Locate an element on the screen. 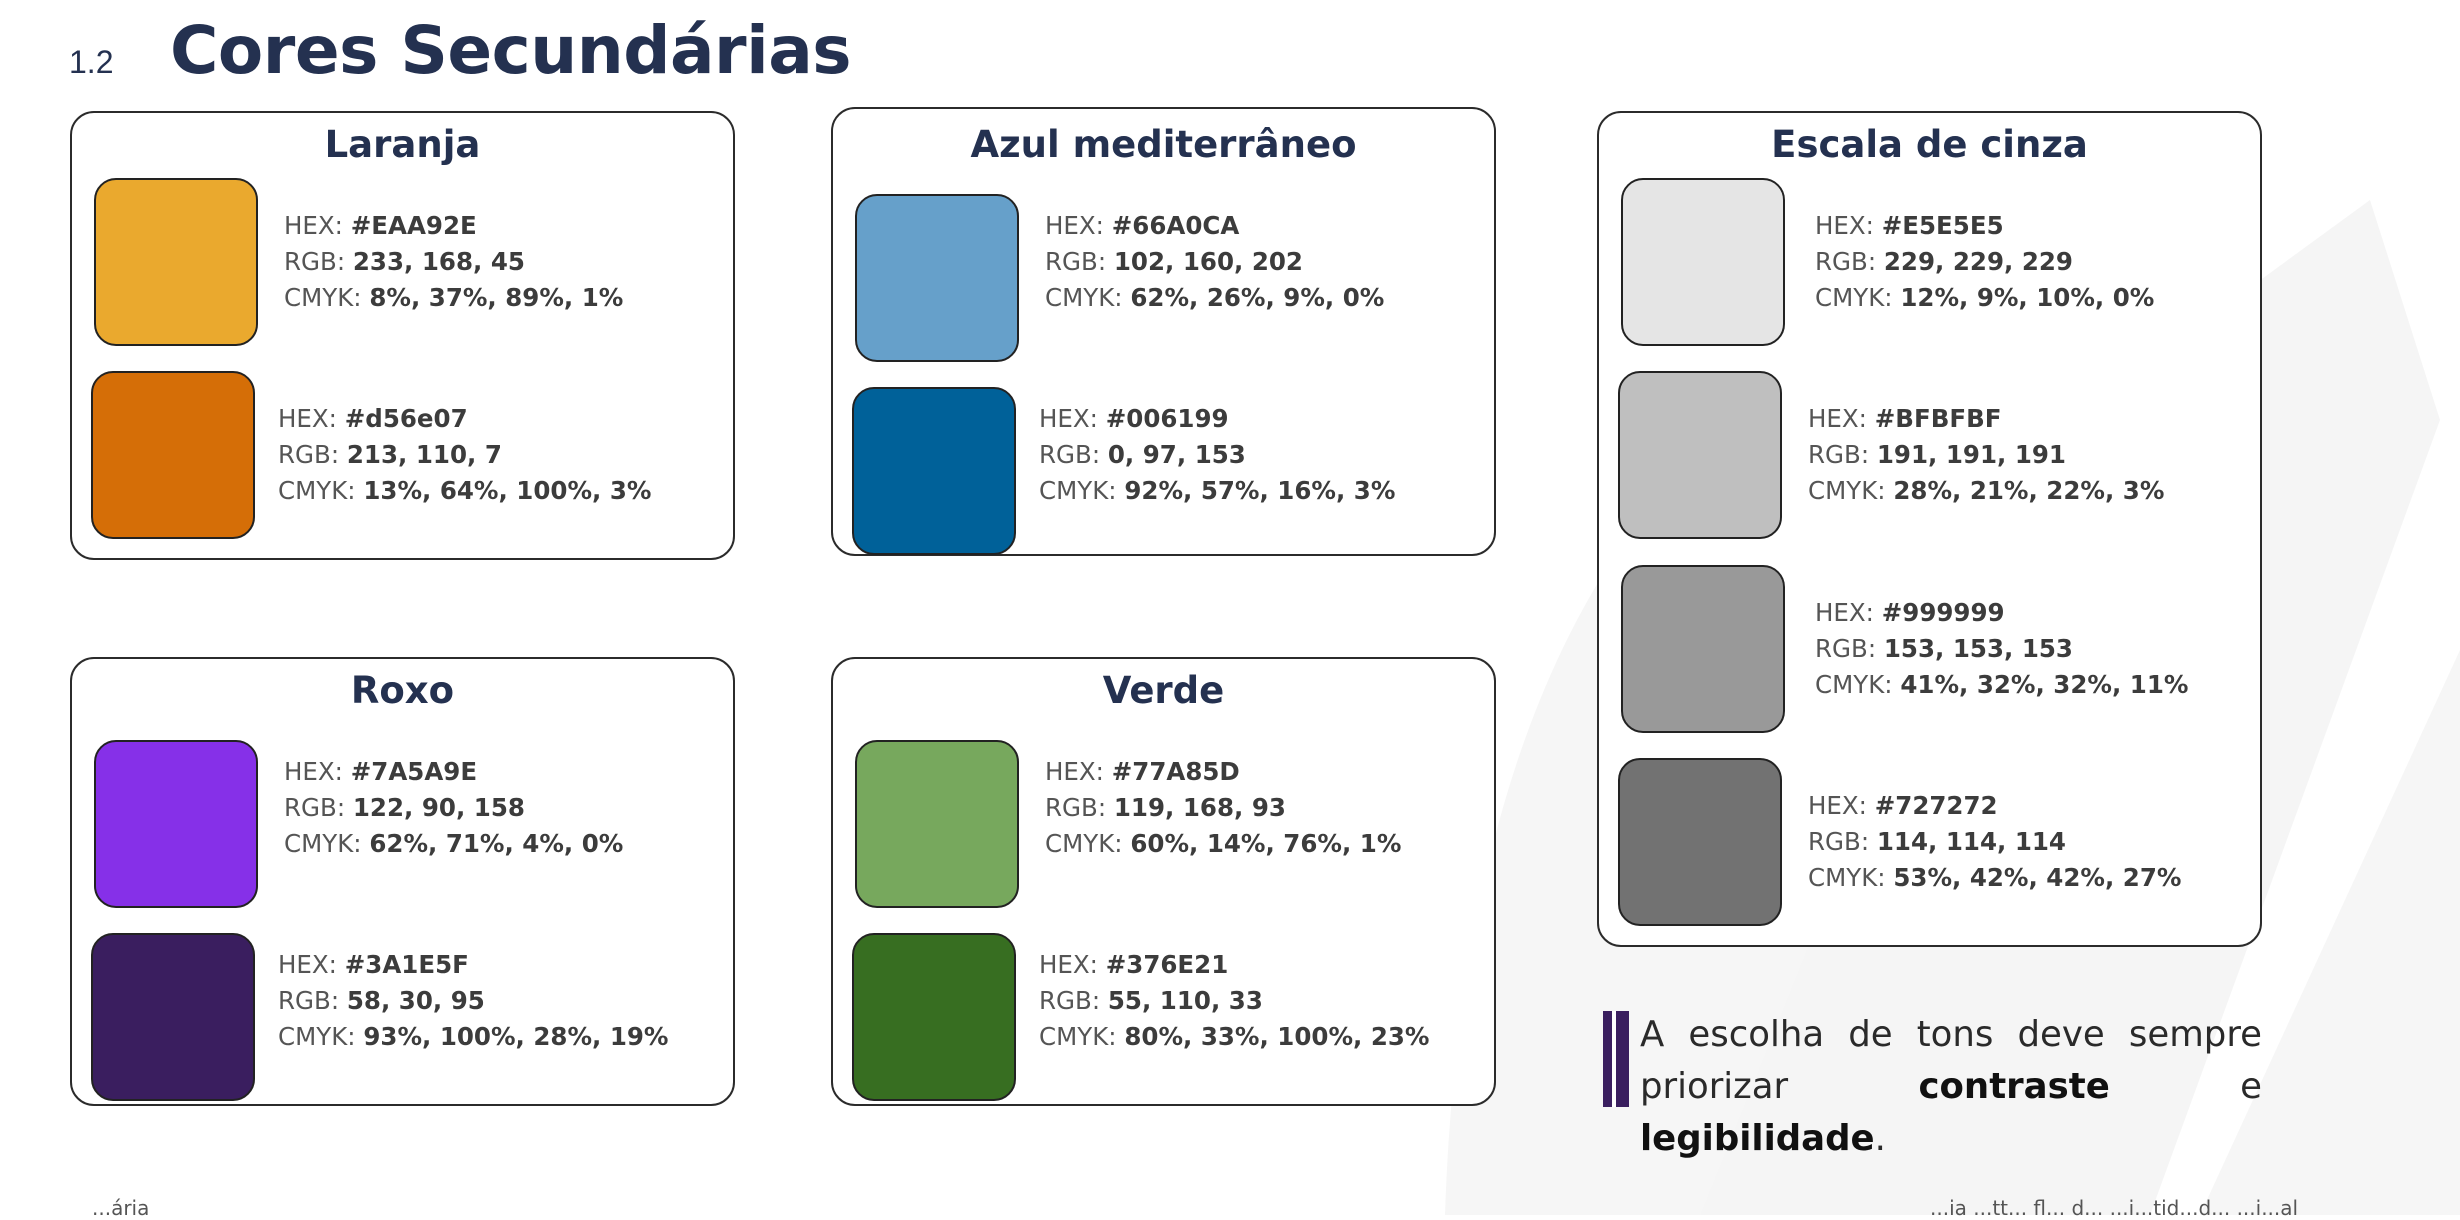 This screenshot has width=2460, height=1220. rgb-value: 119, 168, 93 is located at coordinates (1199, 807).